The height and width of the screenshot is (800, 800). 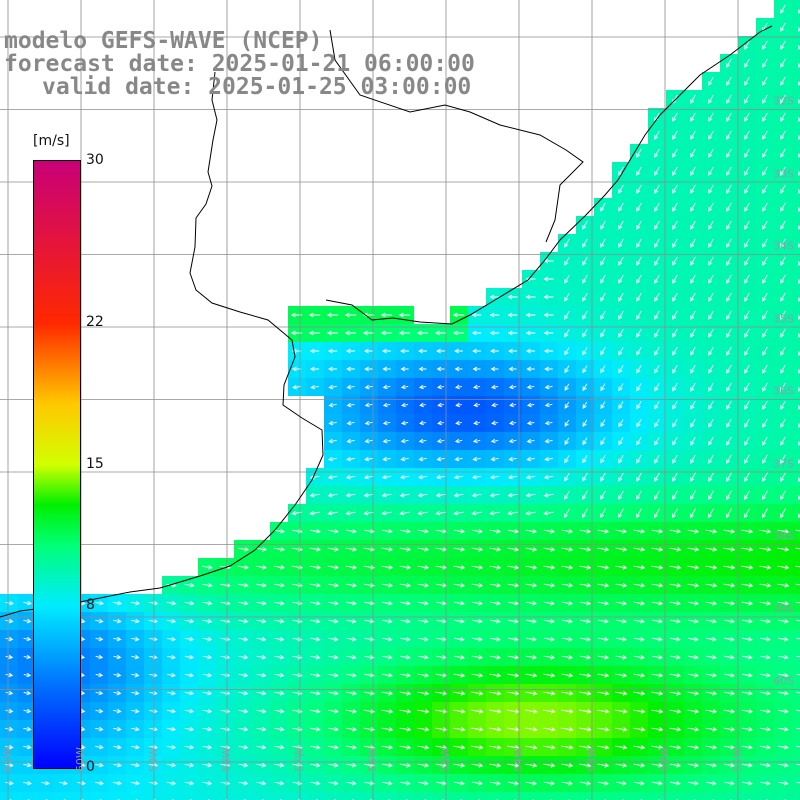 I want to click on latitude-label: 38S, so click(x=783, y=536).